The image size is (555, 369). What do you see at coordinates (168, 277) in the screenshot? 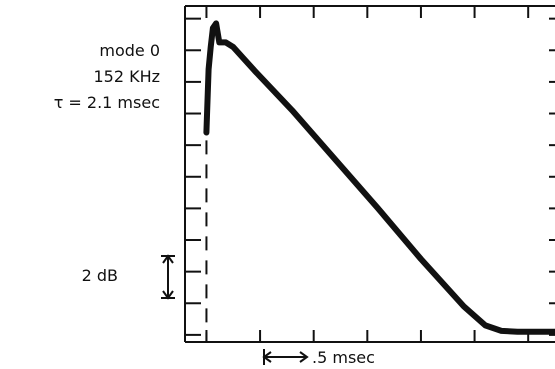
I see `db-scale-bar` at bounding box center [168, 277].